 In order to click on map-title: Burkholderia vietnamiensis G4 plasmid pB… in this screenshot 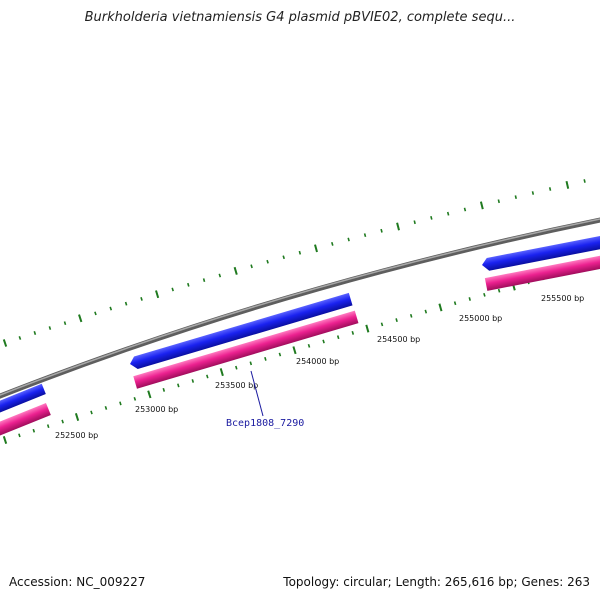, I will do `click(300, 17)`.